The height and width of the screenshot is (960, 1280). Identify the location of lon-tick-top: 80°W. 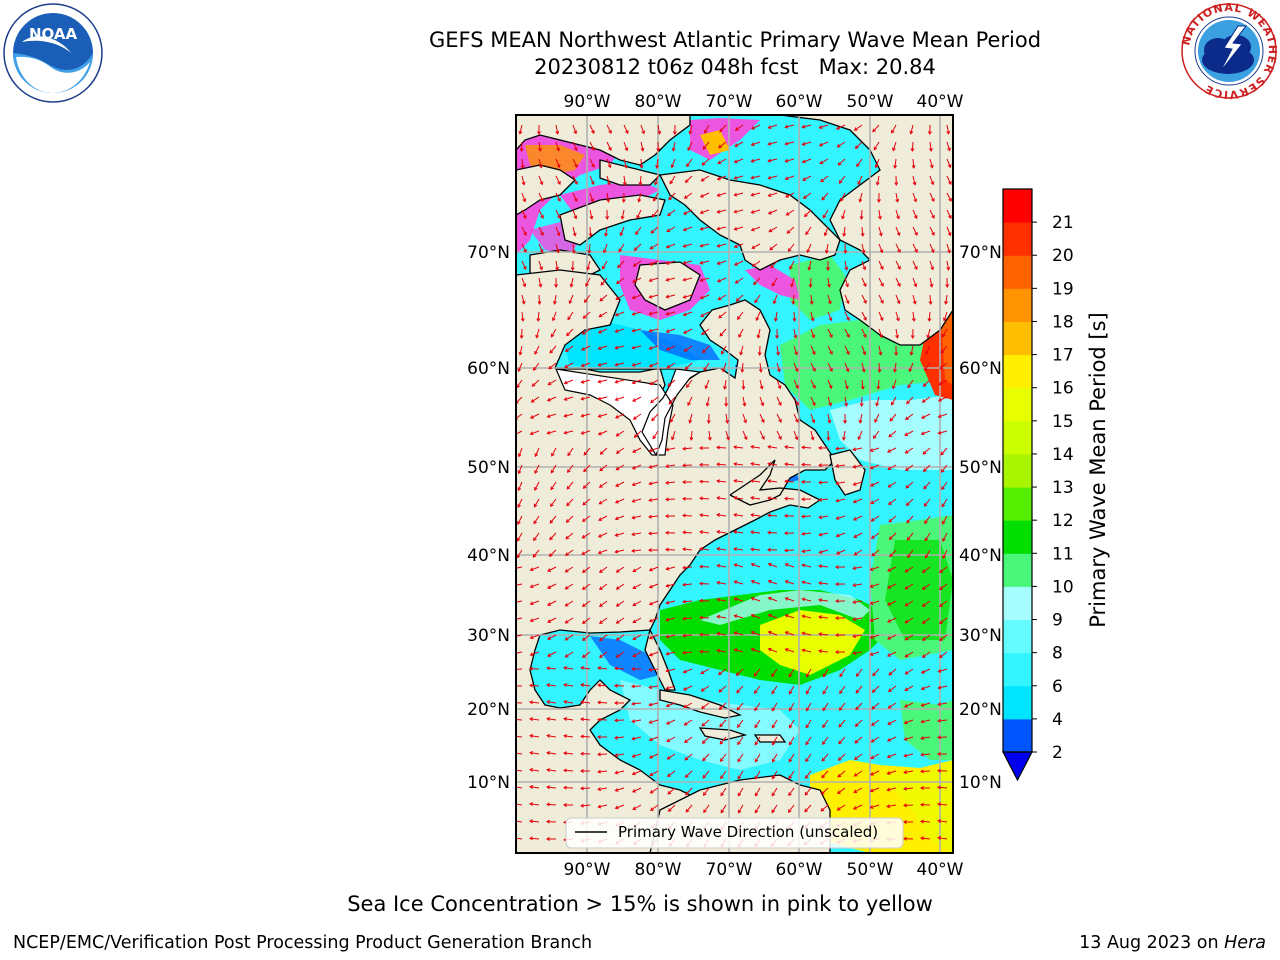
(658, 102).